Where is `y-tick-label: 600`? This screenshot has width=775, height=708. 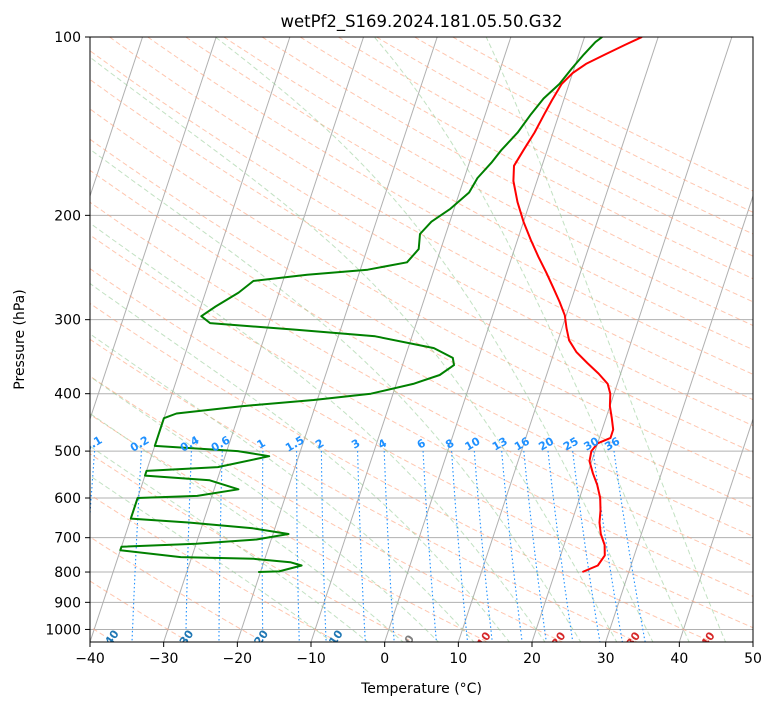
y-tick-label: 600 is located at coordinates (67, 499).